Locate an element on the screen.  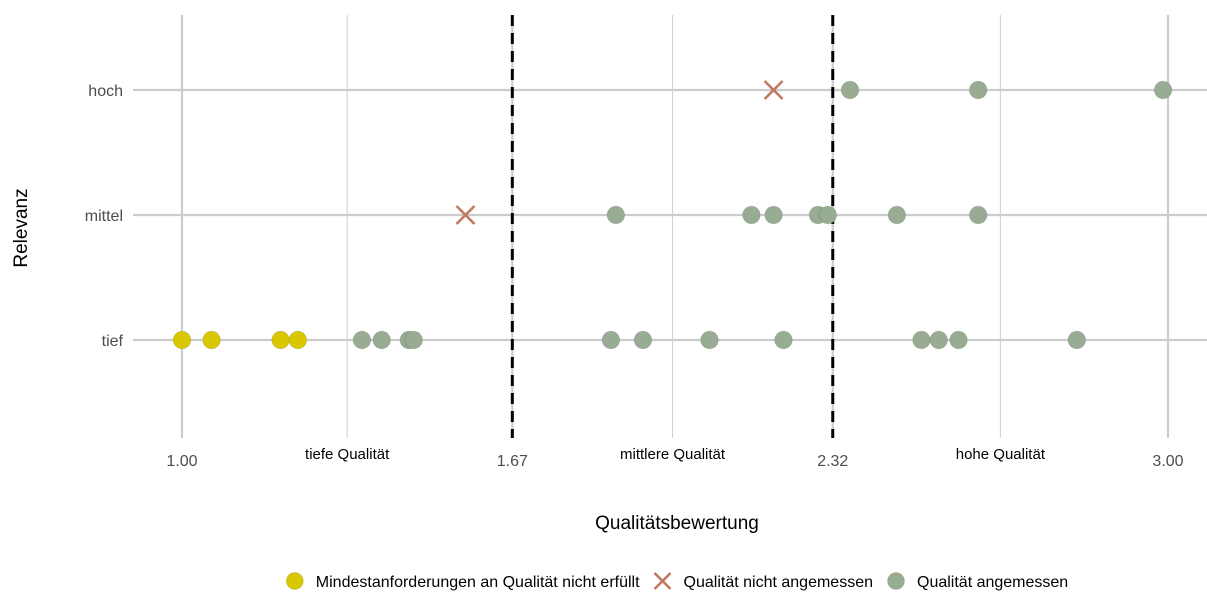
x-tick-3: 3.00 is located at coordinates (1167, 461).